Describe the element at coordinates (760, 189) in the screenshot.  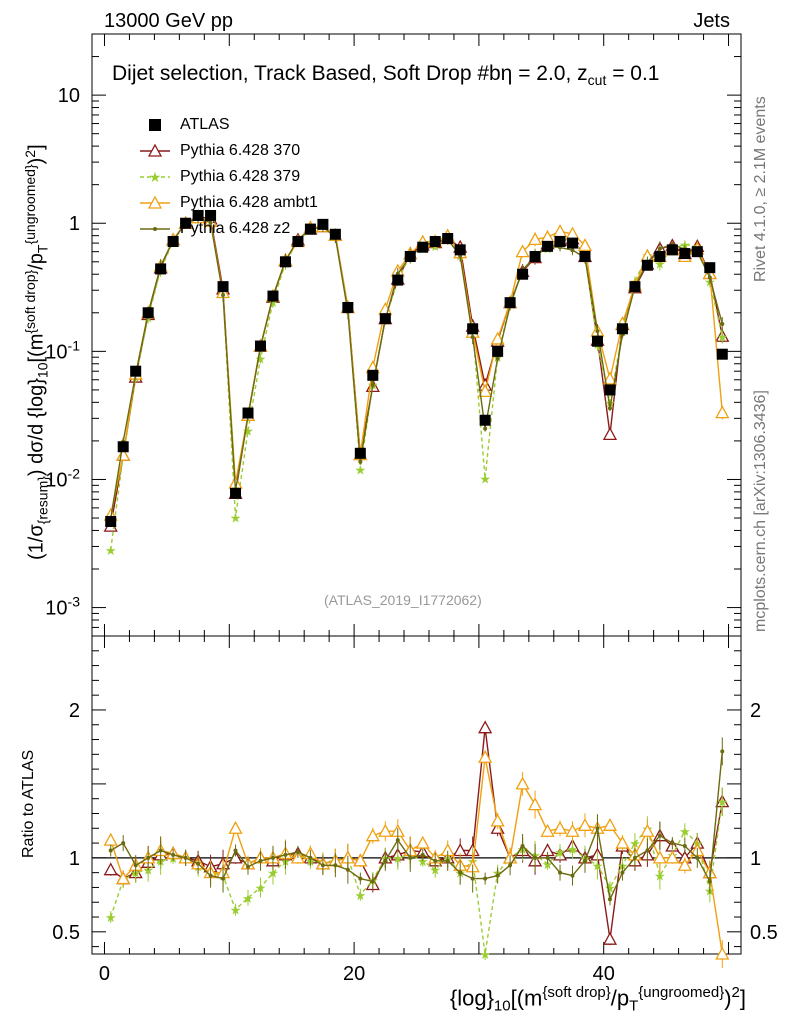
I see `rivet-info: Rivet 4.1.0, ≥ 2.1M events` at that location.